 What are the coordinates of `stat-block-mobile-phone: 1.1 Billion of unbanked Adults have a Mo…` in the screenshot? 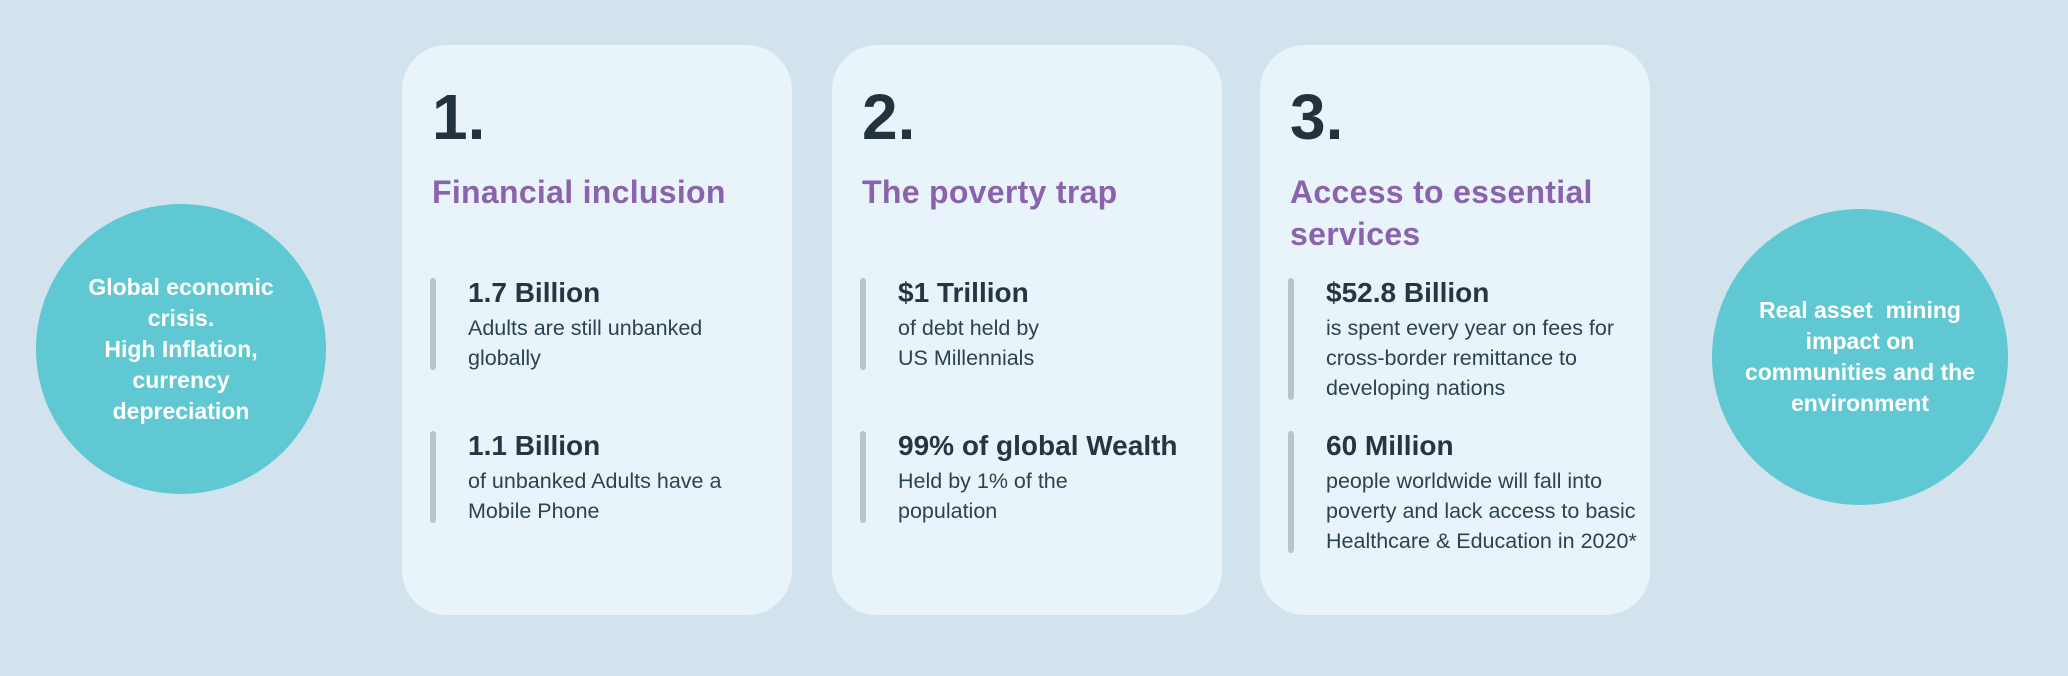 It's located at (605, 477).